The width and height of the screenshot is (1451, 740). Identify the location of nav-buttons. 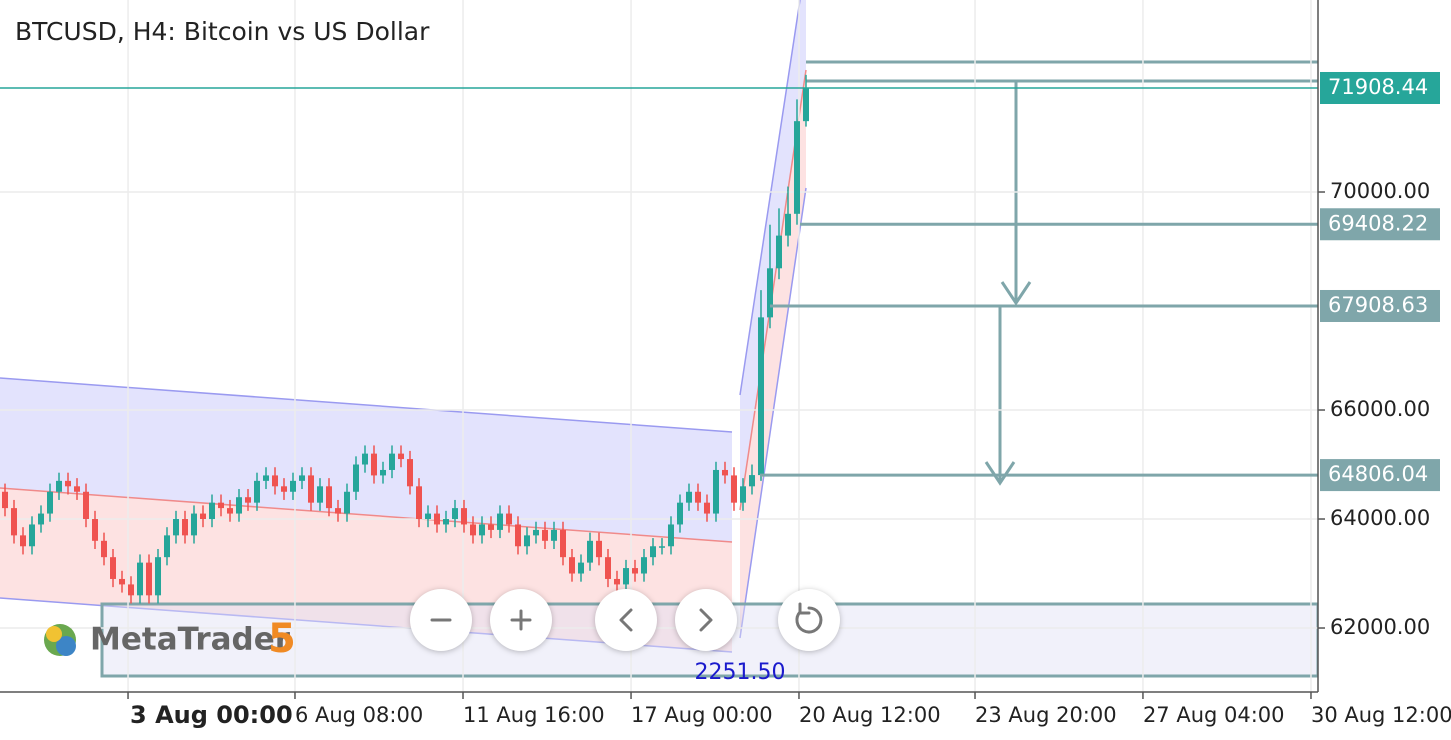
(625, 620).